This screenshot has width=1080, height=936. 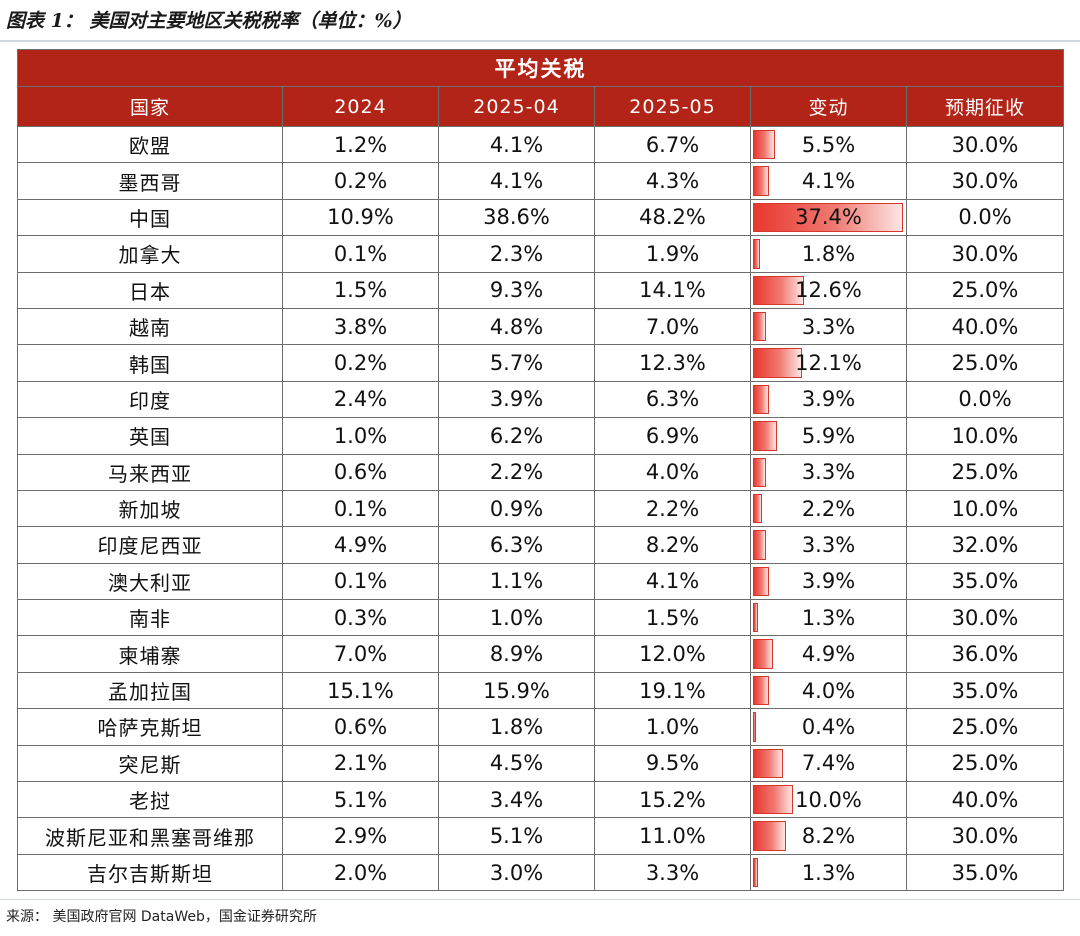 What do you see at coordinates (516, 326) in the screenshot?
I see `value-2025-04-cell: 4.8%` at bounding box center [516, 326].